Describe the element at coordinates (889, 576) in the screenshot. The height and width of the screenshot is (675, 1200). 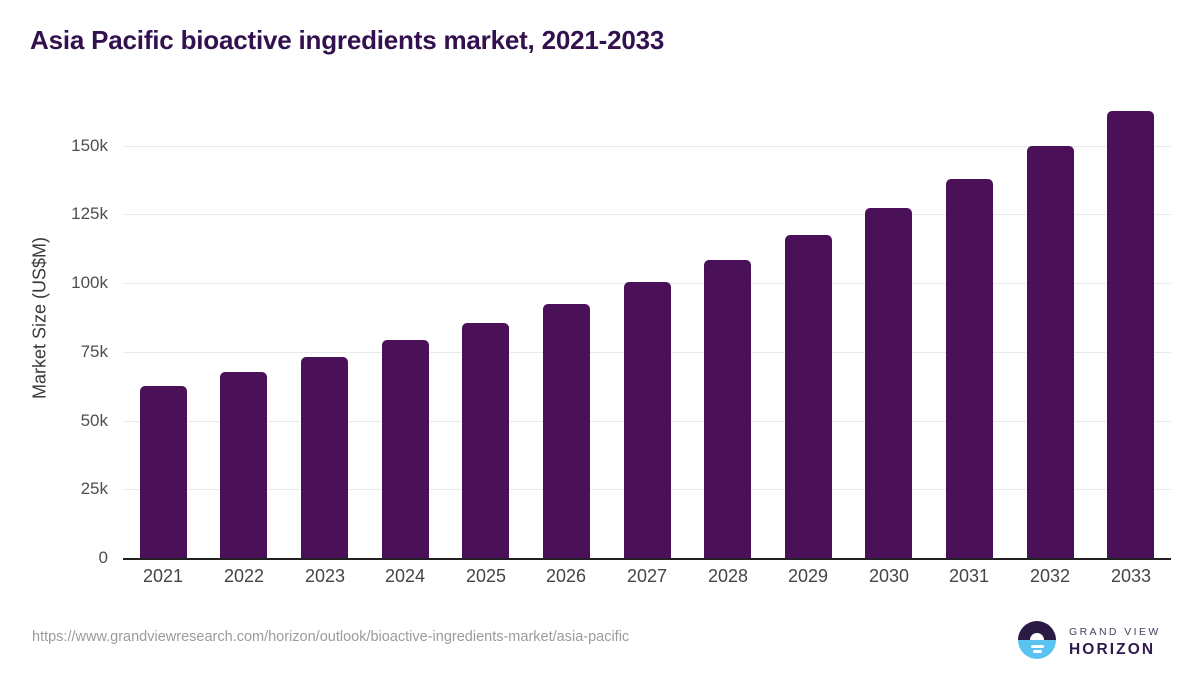
I see `x-axis-tick-label: 2030` at that location.